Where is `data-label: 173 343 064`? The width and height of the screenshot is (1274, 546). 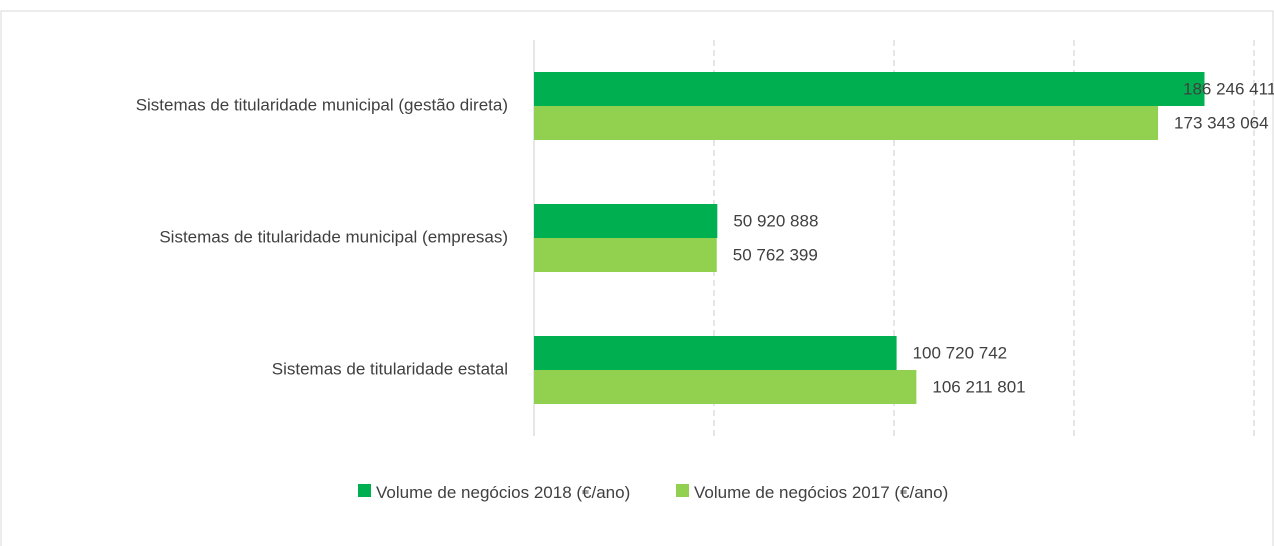
data-label: 173 343 064 is located at coordinates (1221, 122).